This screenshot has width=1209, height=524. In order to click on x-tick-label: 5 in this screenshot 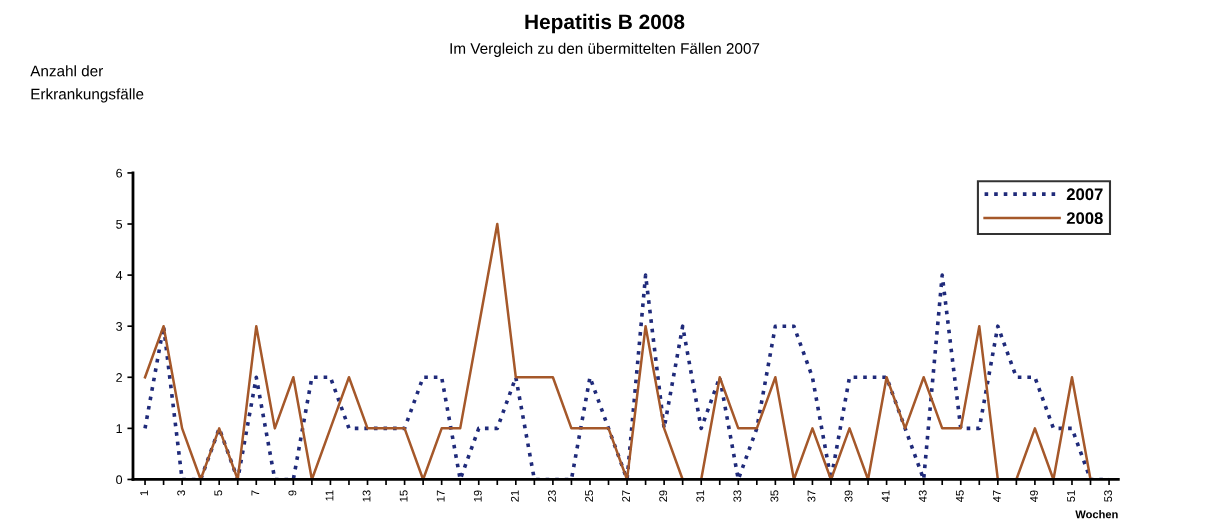, I will do `click(218, 493)`.